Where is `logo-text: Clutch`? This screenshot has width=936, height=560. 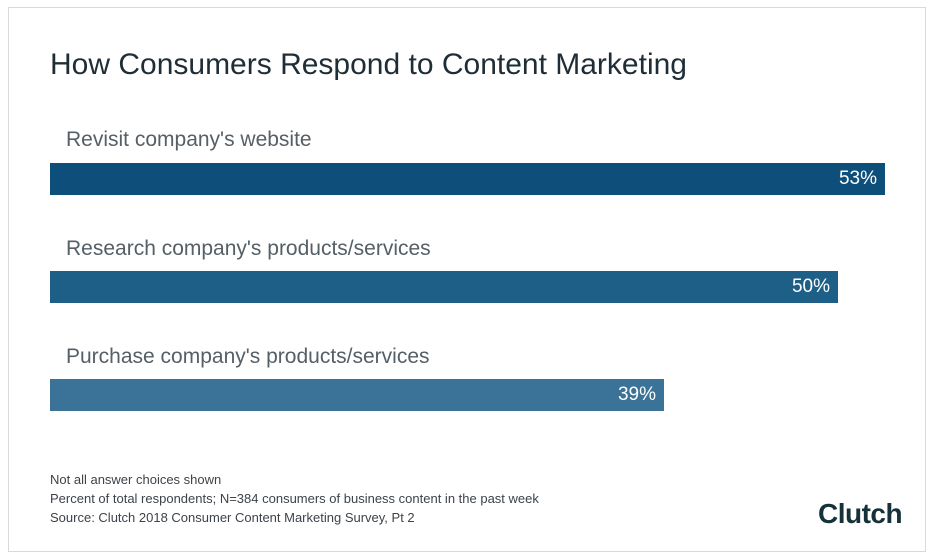 logo-text: Clutch is located at coordinates (860, 513).